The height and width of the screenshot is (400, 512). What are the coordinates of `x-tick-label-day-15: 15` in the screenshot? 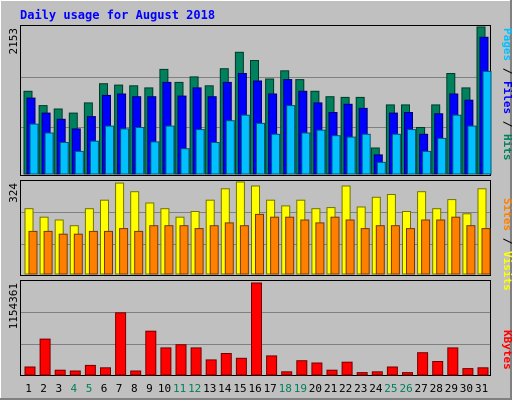 It's located at (239, 388).